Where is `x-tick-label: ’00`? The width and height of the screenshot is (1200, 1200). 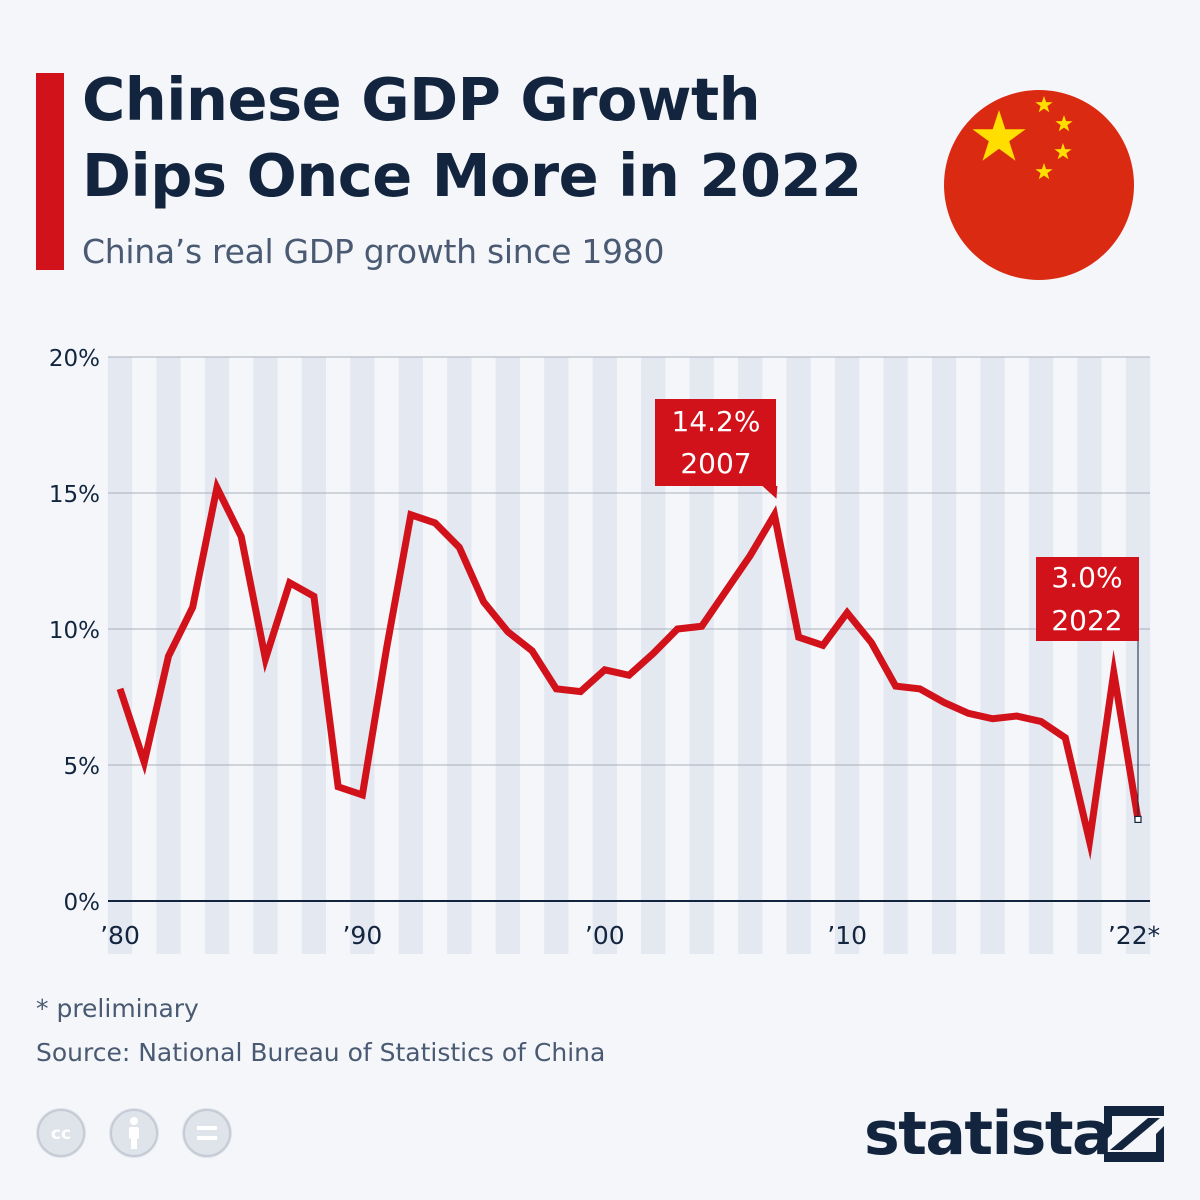 x-tick-label: ’00 is located at coordinates (605, 935).